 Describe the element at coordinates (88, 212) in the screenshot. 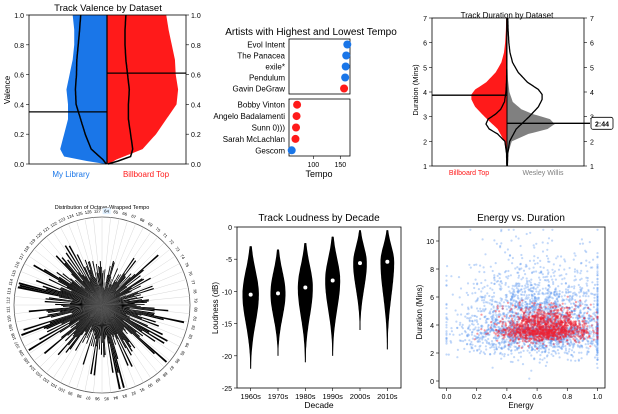

I see `octave-theta-label: 126` at that location.